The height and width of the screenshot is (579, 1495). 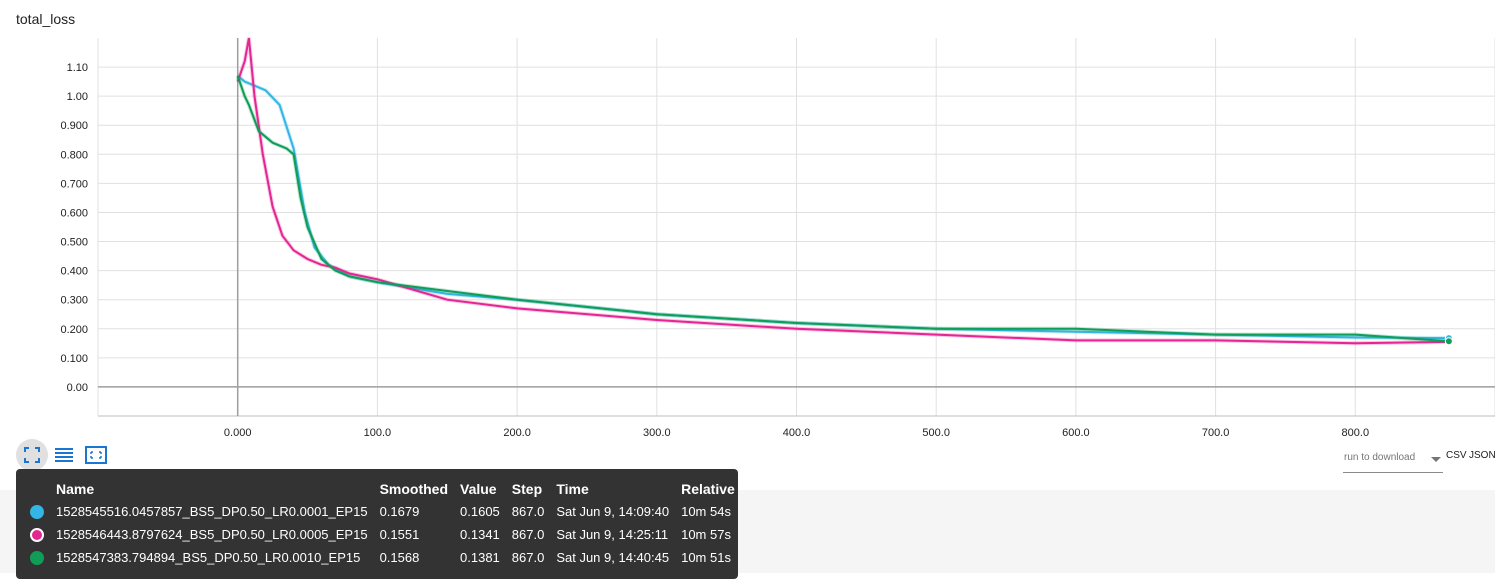 What do you see at coordinates (657, 433) in the screenshot?
I see `x-tick-label: 300.0` at bounding box center [657, 433].